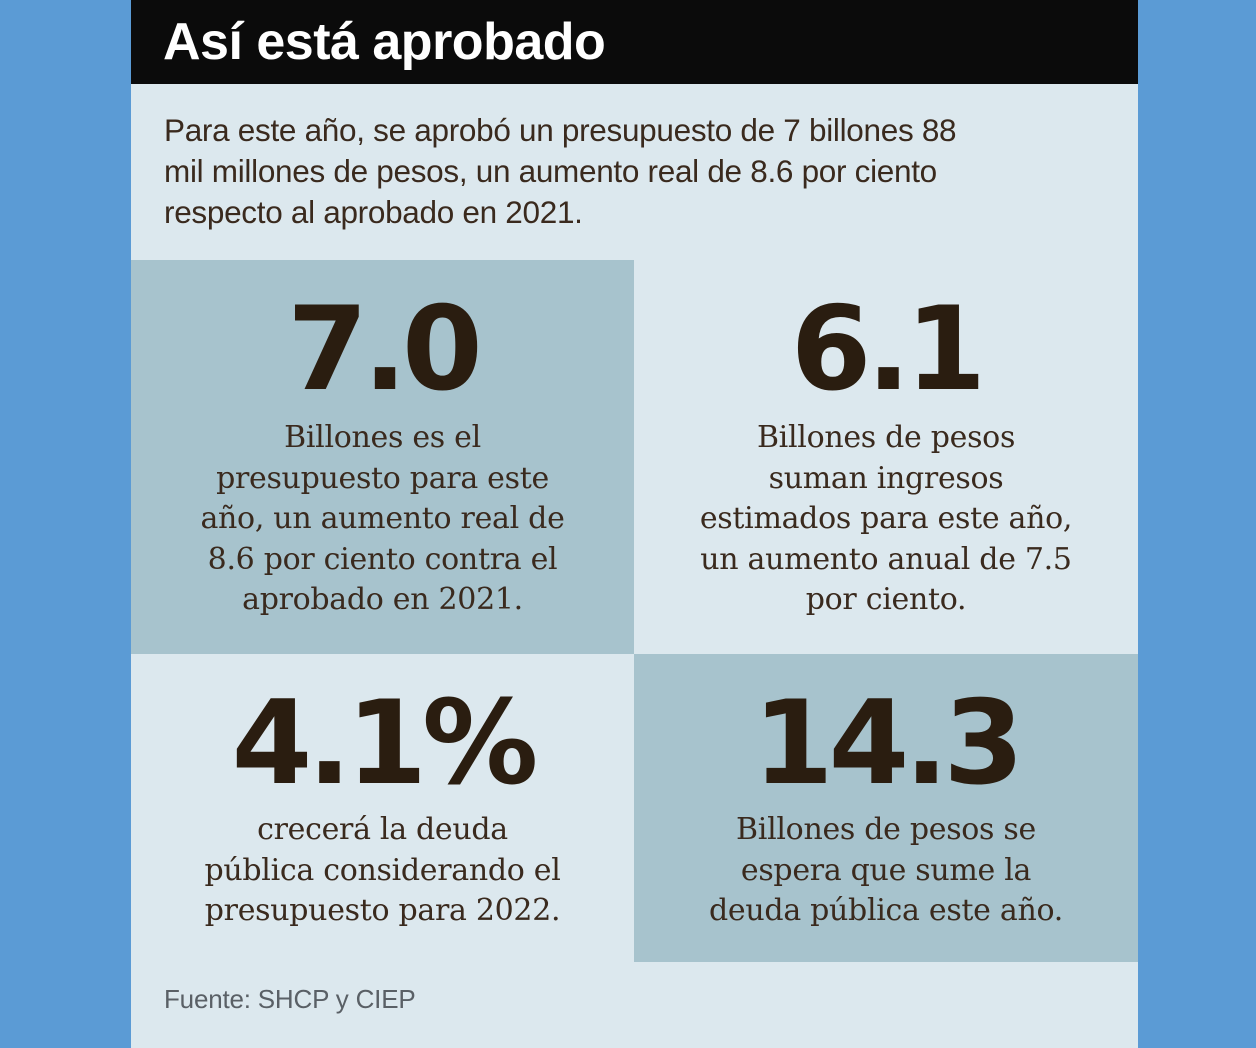  I want to click on stat-description-line: deuda pública este año., so click(886, 910).